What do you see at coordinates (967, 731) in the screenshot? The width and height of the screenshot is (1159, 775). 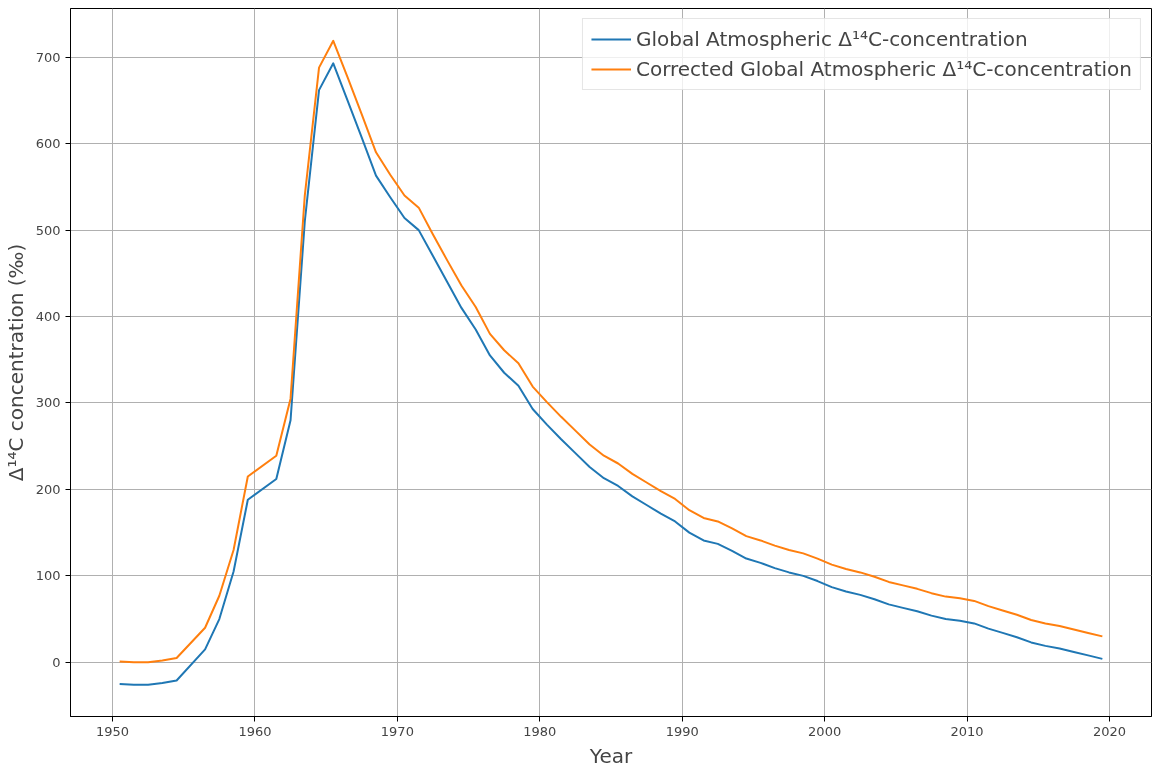 I see `x-tick-label: 2010` at bounding box center [967, 731].